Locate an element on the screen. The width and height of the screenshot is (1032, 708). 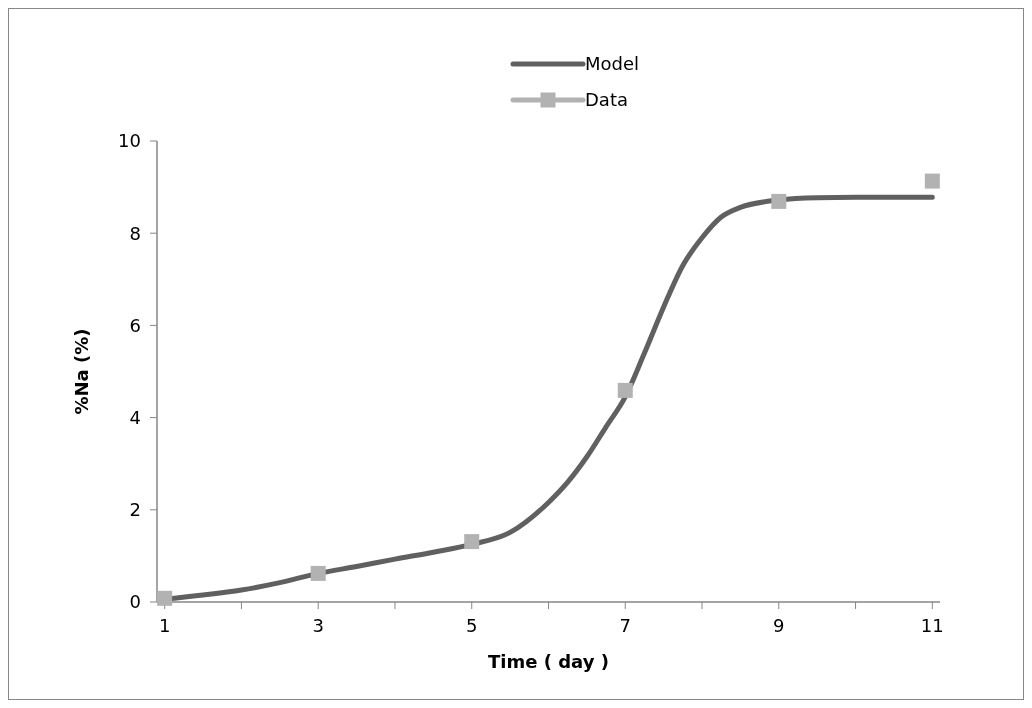
y-tick-label: 2 is located at coordinates (135, 510).